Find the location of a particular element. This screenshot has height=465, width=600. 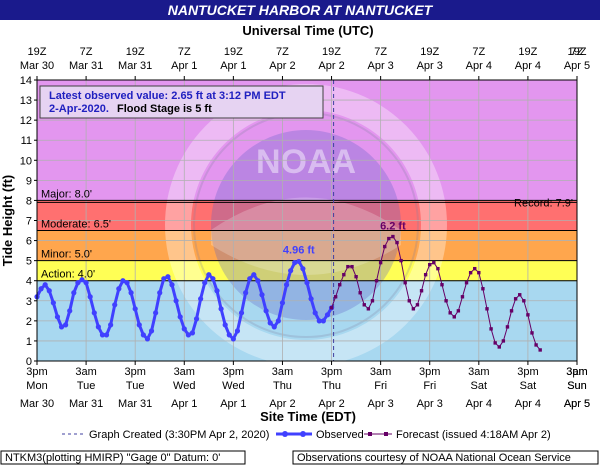

y-tick-label: 9 is located at coordinates (29, 181).